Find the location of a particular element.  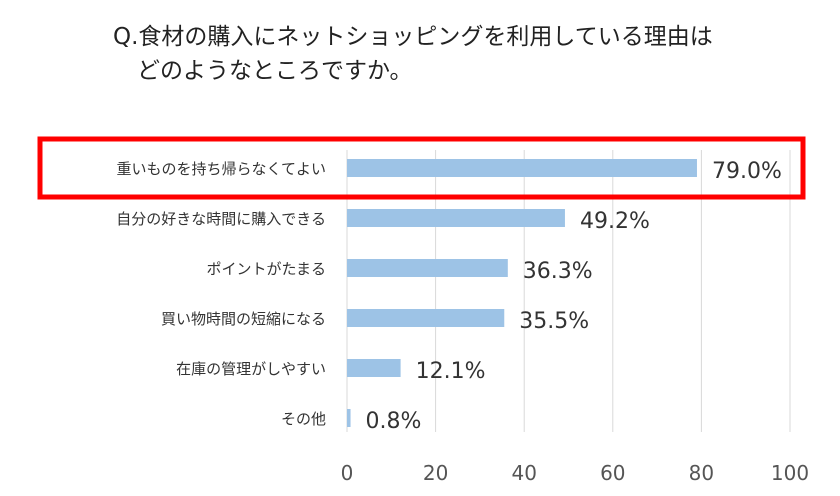

category-label: 在庫の管理がしやすい is located at coordinates (251, 369).